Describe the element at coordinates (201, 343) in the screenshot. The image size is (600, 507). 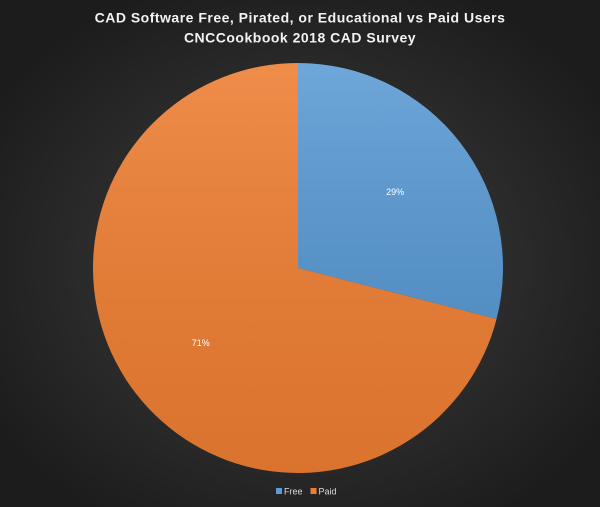
I see `data-label: 71%` at that location.